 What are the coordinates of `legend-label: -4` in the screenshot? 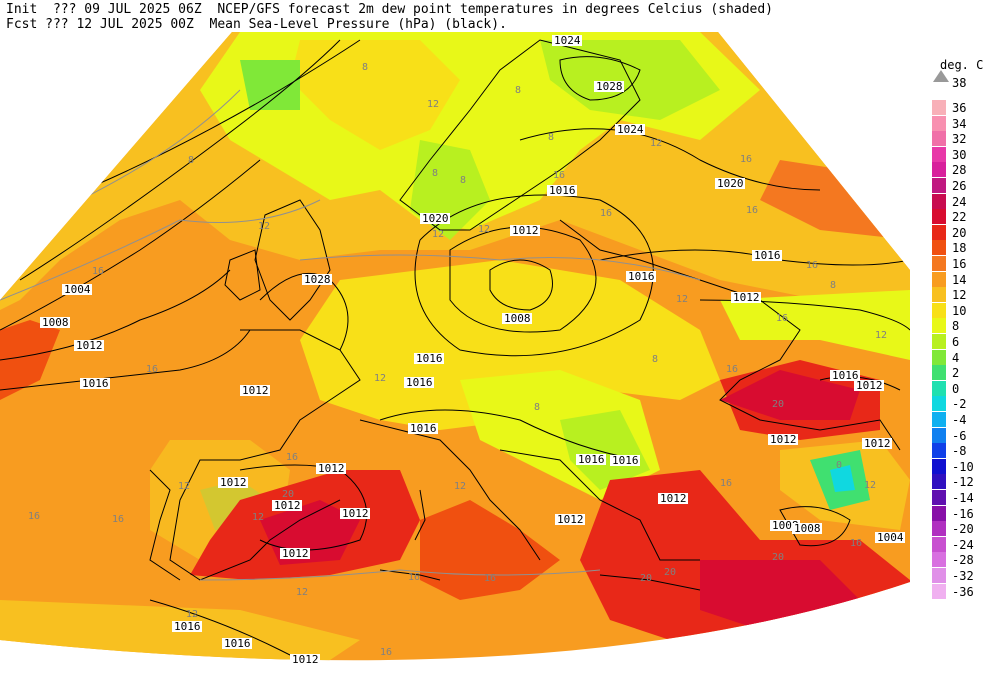 It's located at (959, 420).